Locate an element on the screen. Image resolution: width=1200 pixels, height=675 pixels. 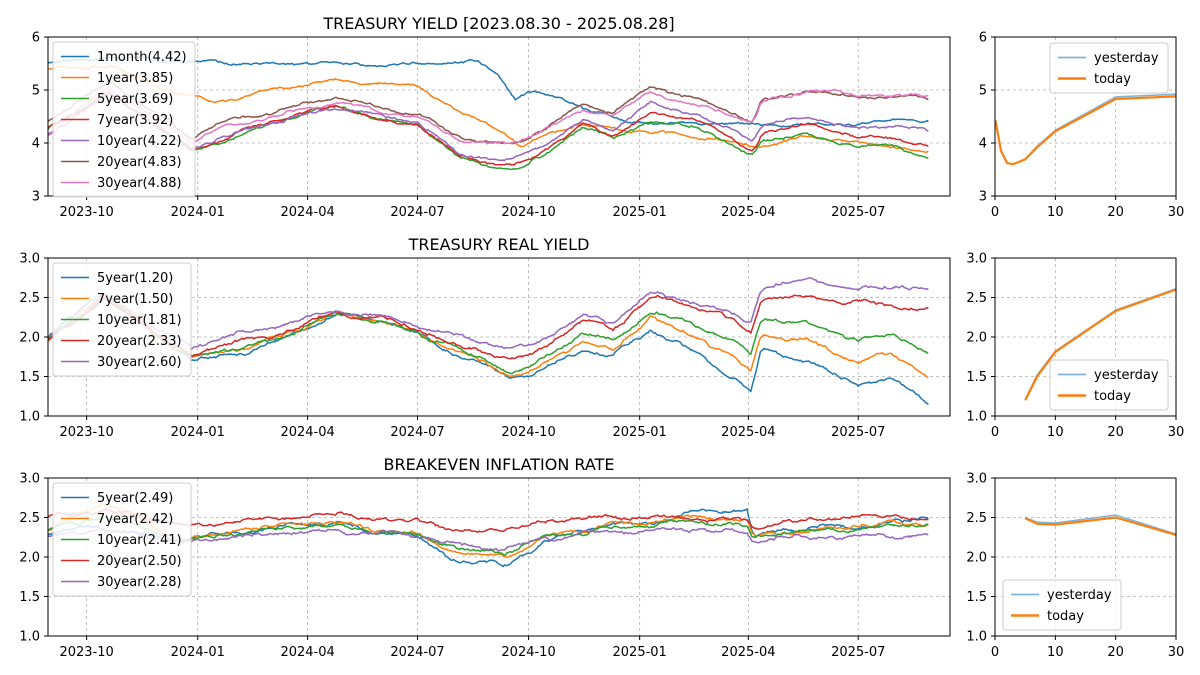
panel-real_curve: 1.0 1.5 2.0 2.5 3.0 0 10 20 30 yesterday today is located at coordinates (1075, 346).